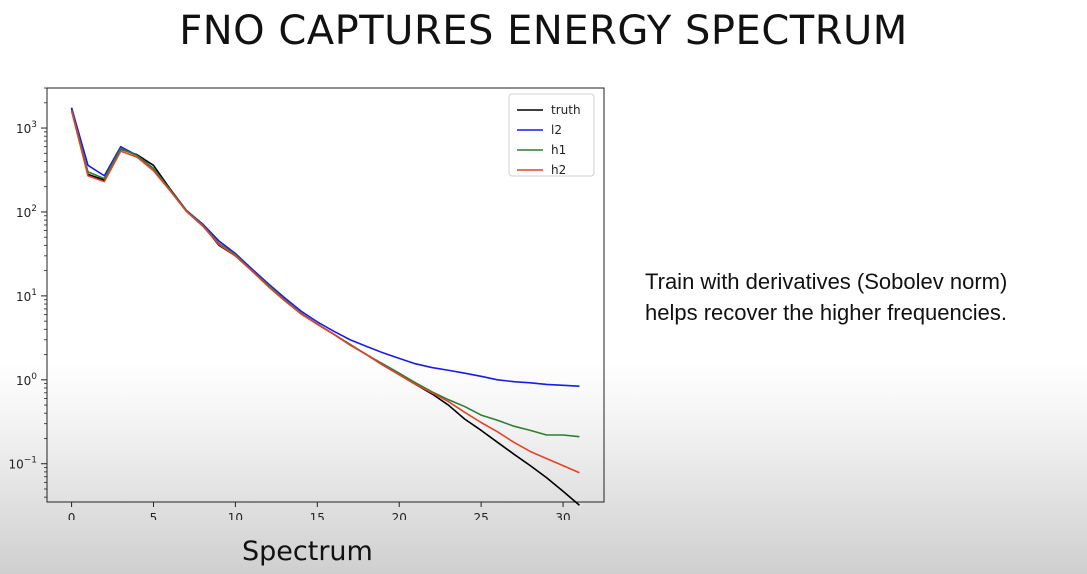 This screenshot has width=1087, height=574. I want to click on legend-label-l2: l2, so click(556, 130).